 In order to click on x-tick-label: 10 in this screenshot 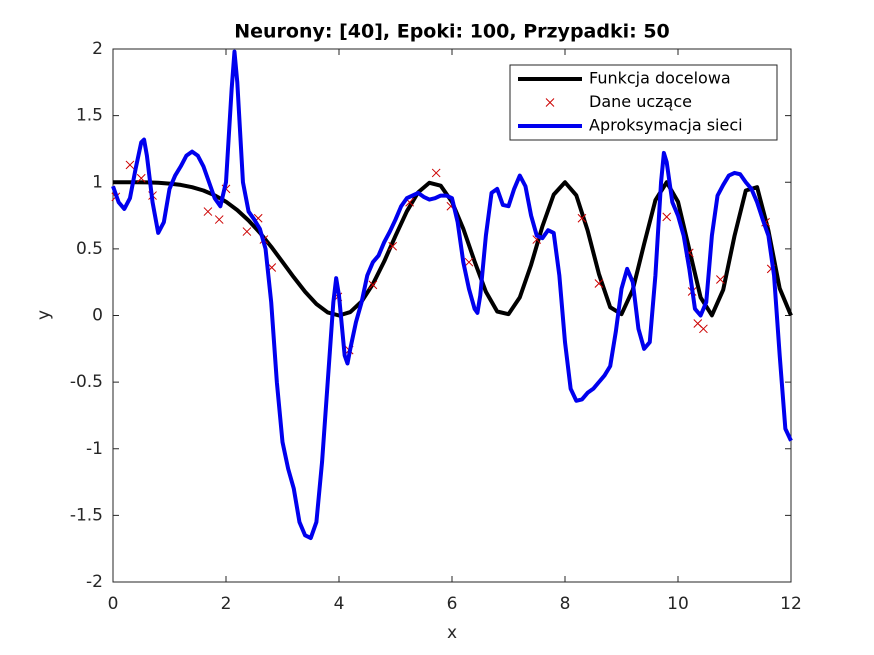, I will do `click(678, 604)`.